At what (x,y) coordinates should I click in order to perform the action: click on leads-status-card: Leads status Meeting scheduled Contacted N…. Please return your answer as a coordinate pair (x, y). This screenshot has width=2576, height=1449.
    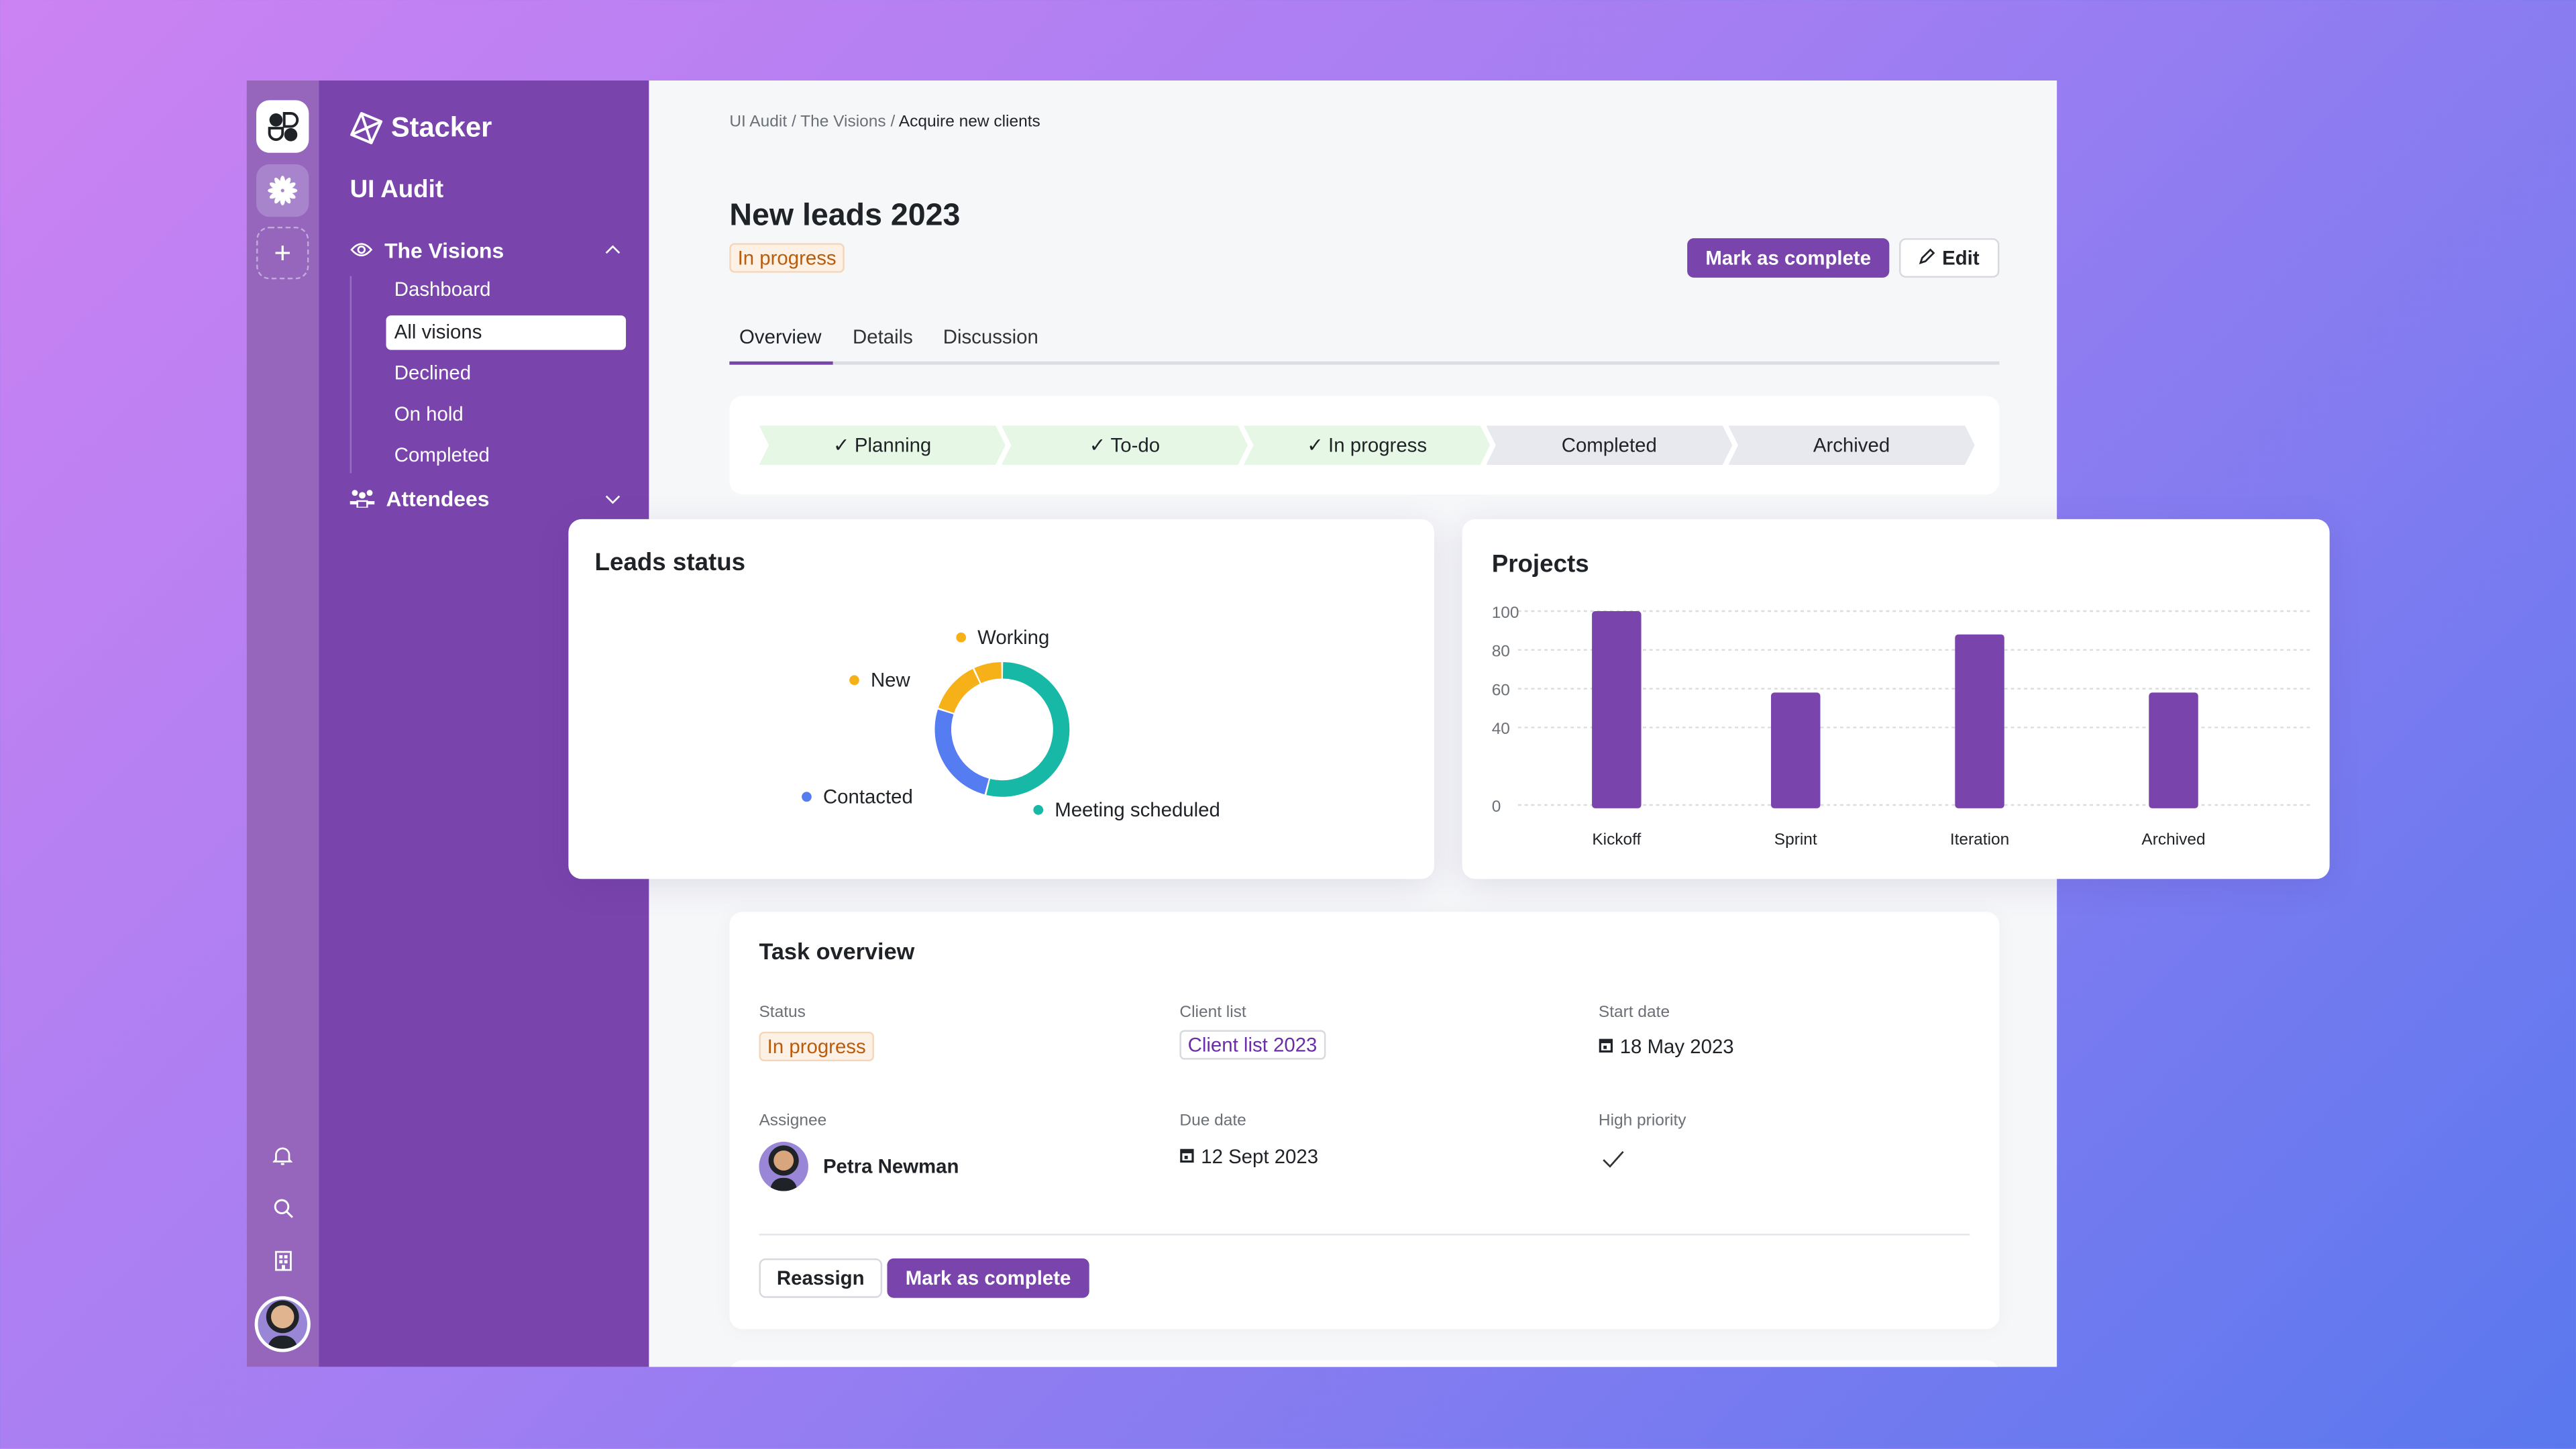
    Looking at the image, I should click on (1001, 699).